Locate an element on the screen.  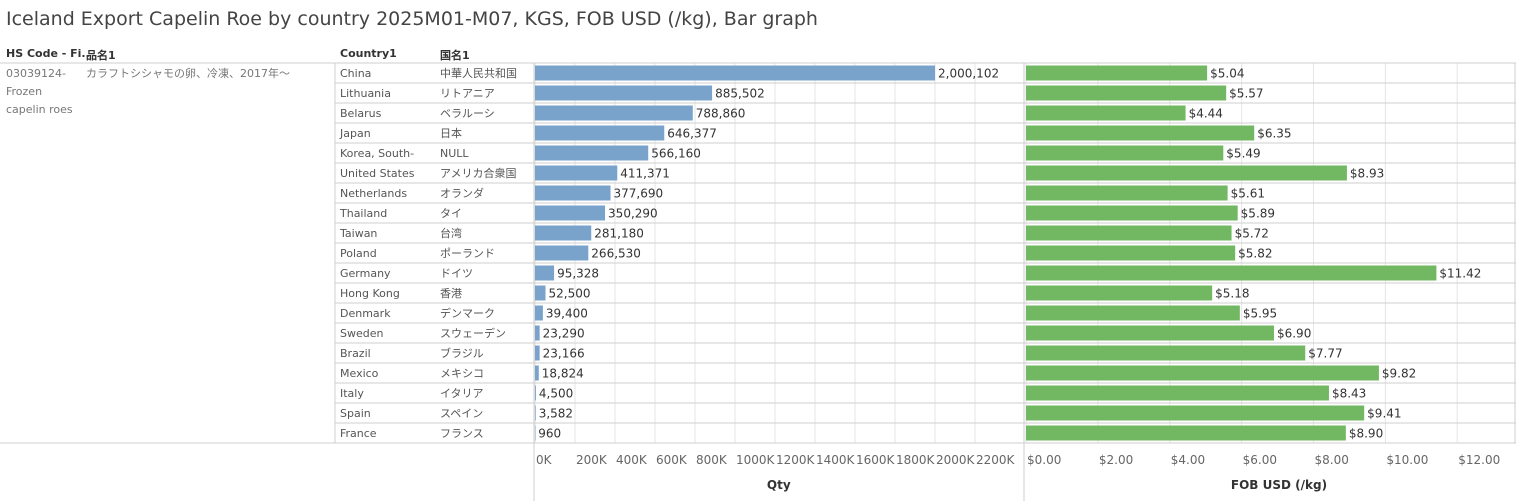
country-jp-label: アメリカ合衆国 is located at coordinates (478, 173).